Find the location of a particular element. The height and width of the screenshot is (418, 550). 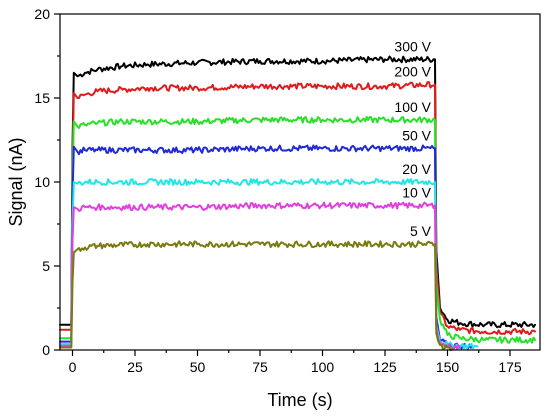

y-axis-ticks: 0 5 10 15 20 is located at coordinates (47, 182).